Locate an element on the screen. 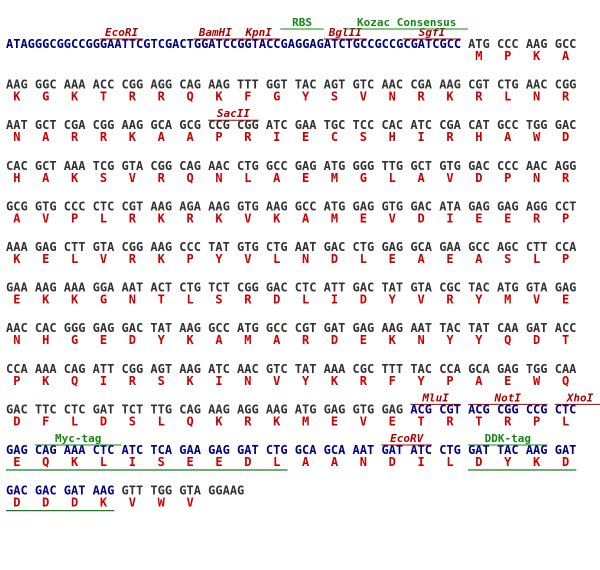 This screenshot has width=600, height=570. codon: GGA is located at coordinates (104, 288).